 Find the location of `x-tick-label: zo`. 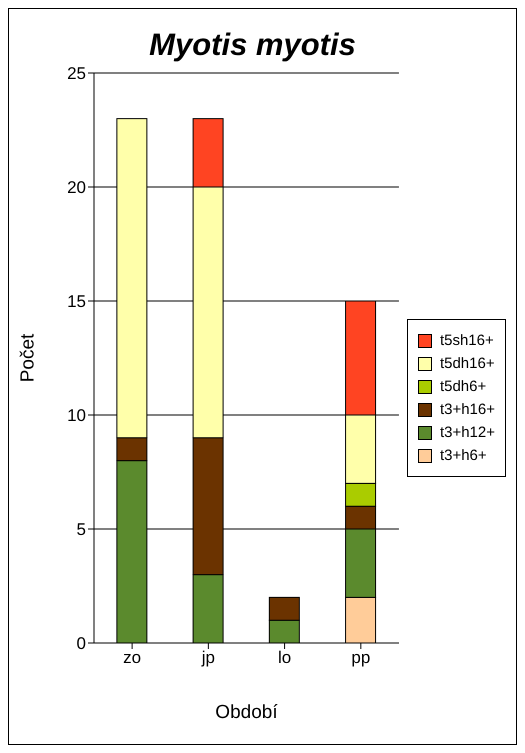

x-tick-label: zo is located at coordinates (132, 658).